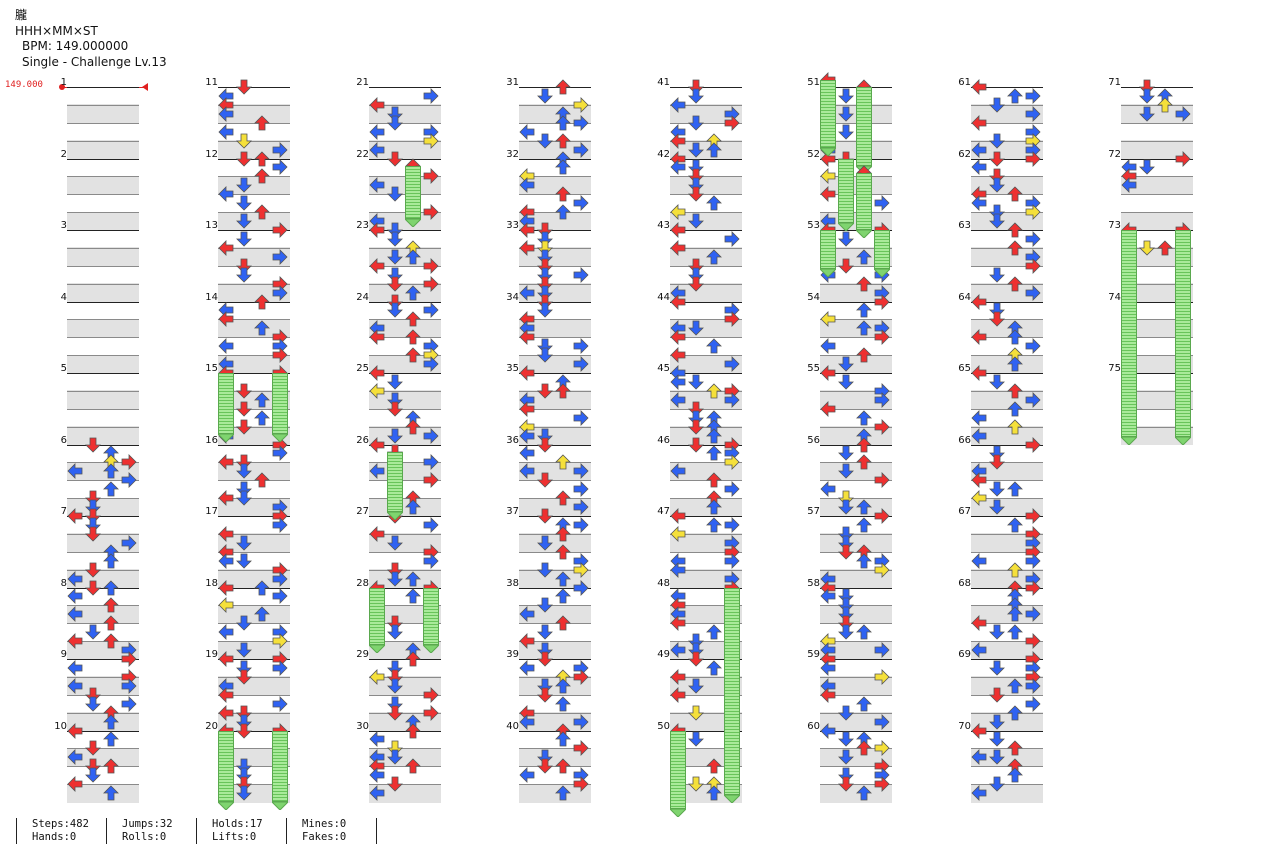 The image size is (1280, 859). I want to click on measure-number: 28, so click(362, 583).